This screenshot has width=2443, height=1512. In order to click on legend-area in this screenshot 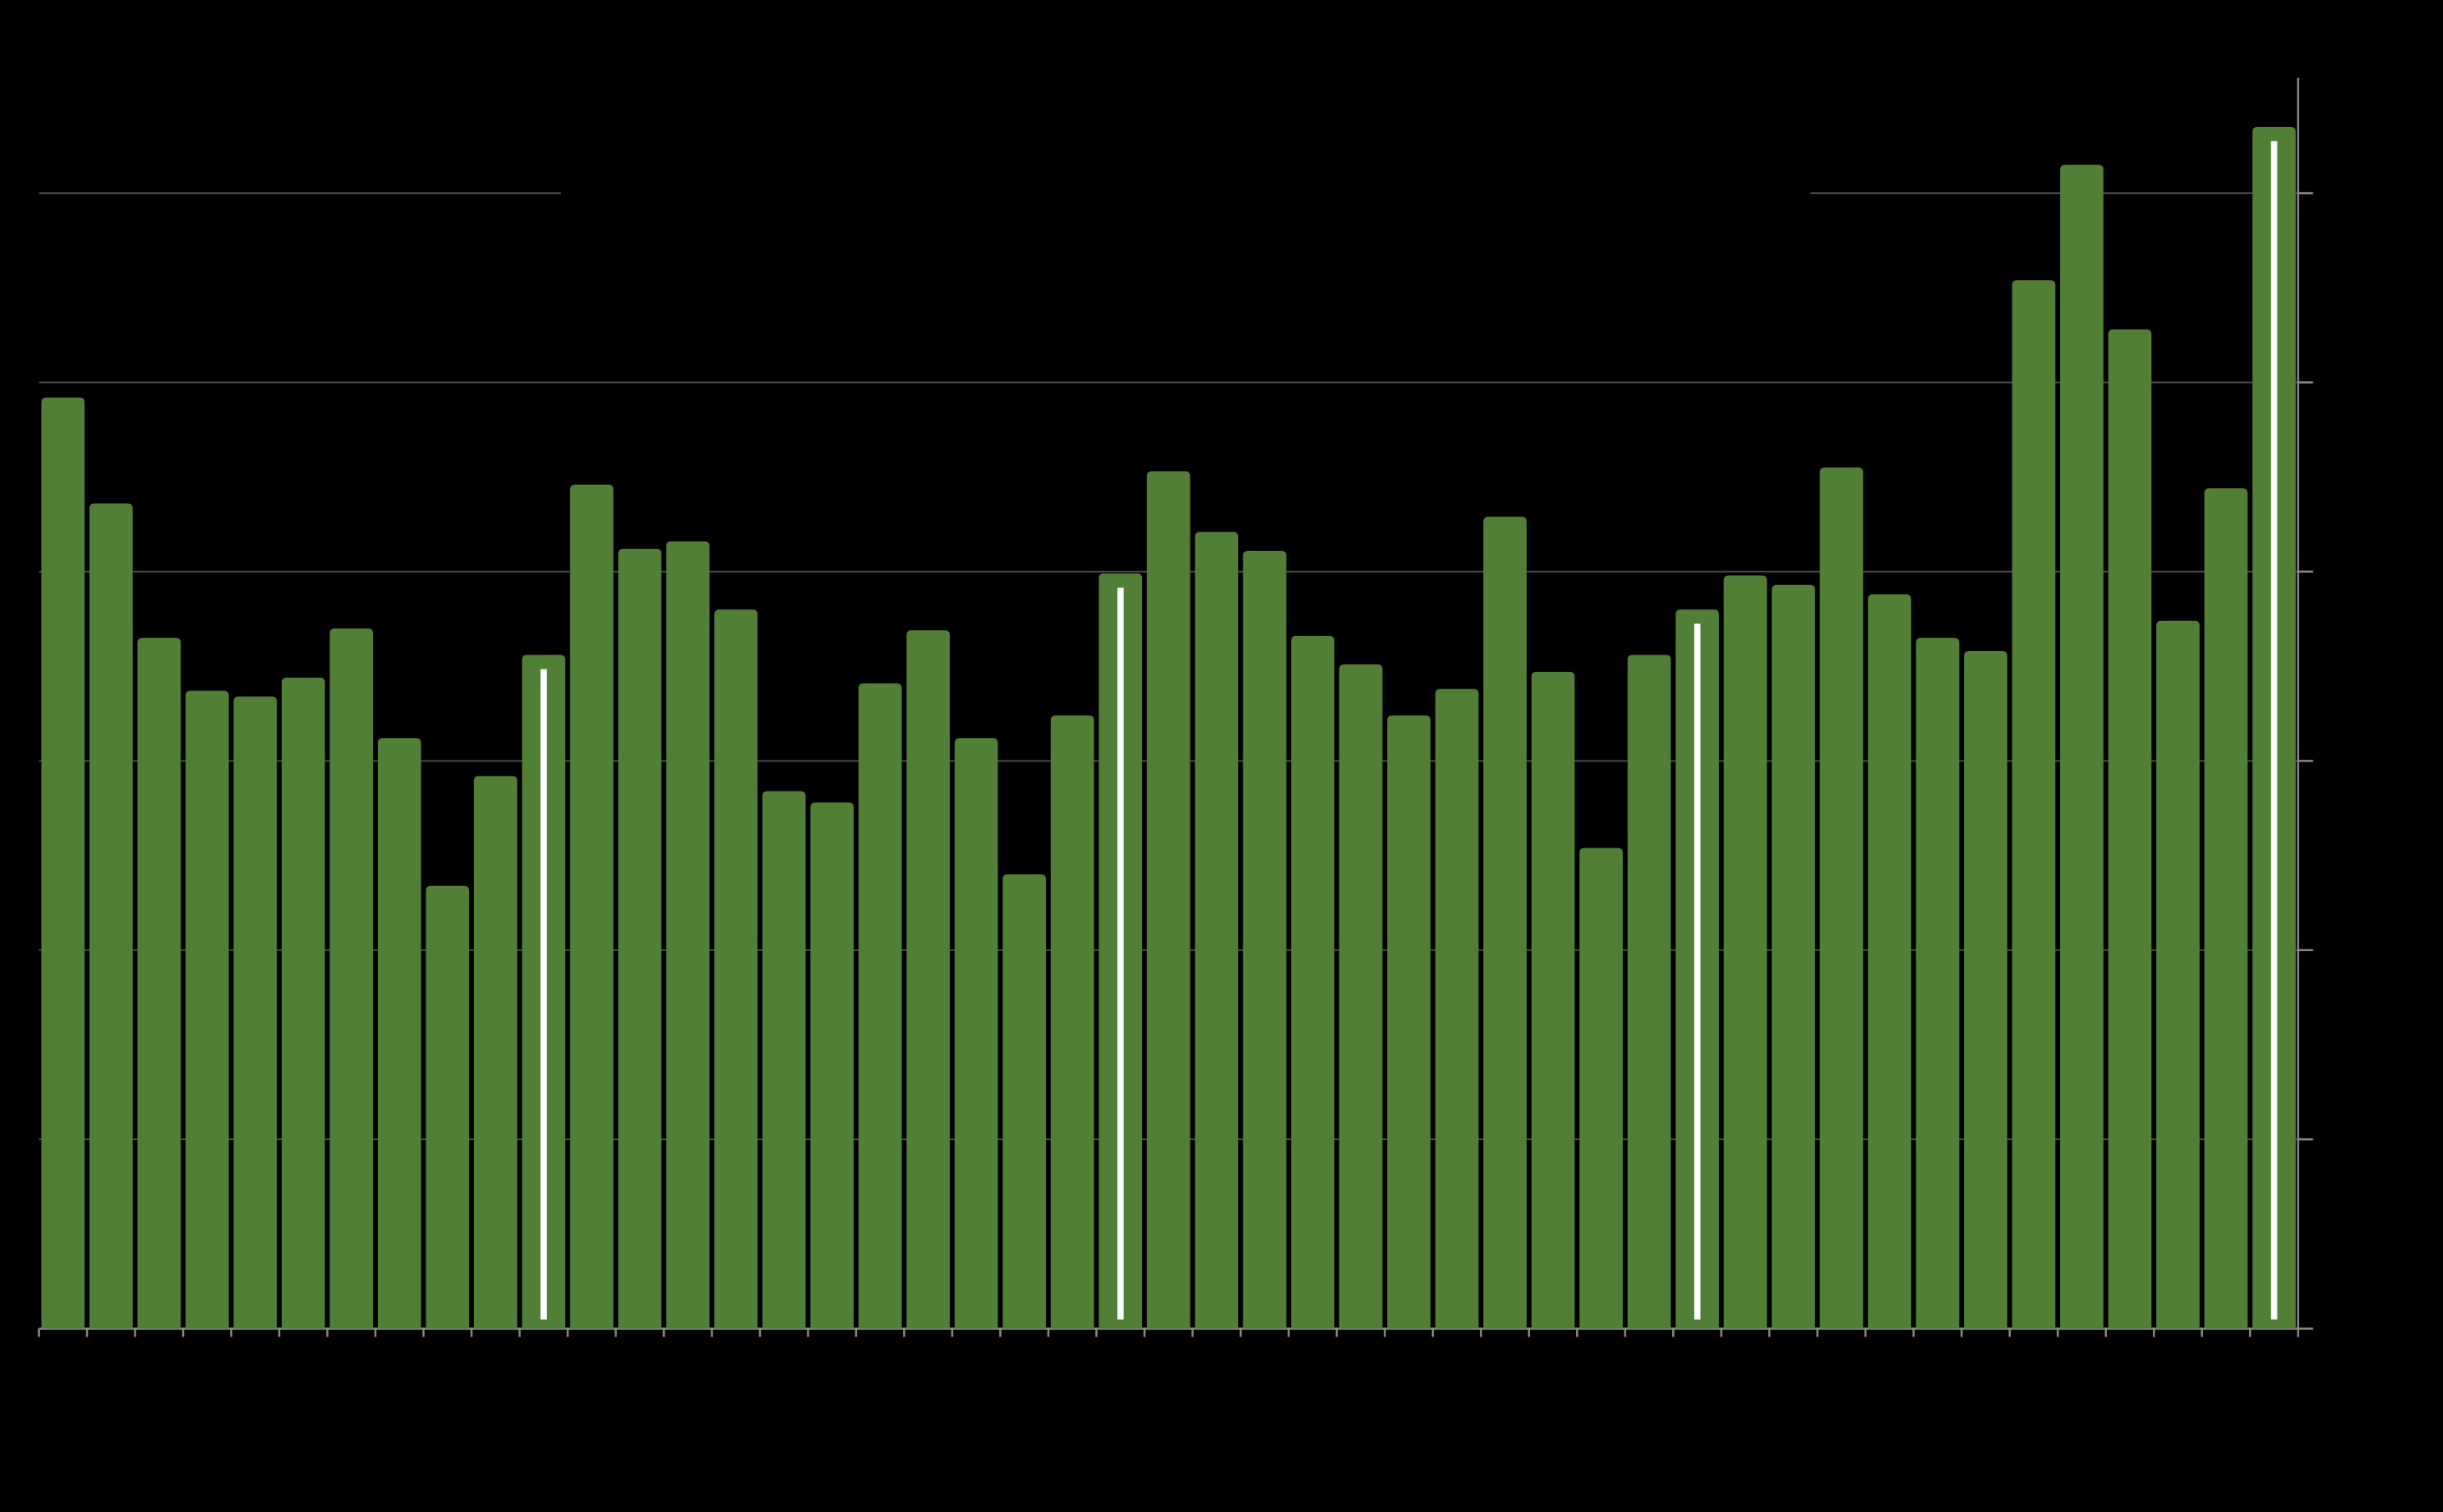, I will do `click(1185, 193)`.